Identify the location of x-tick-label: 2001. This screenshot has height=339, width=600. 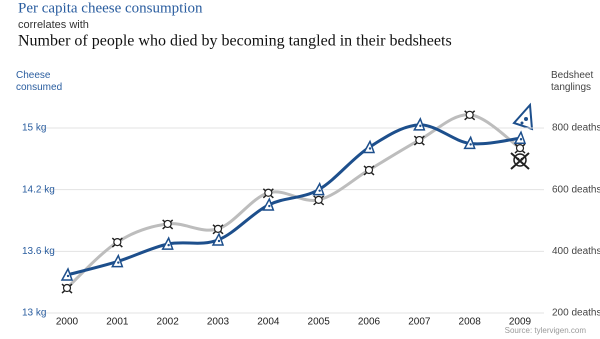
(117, 322).